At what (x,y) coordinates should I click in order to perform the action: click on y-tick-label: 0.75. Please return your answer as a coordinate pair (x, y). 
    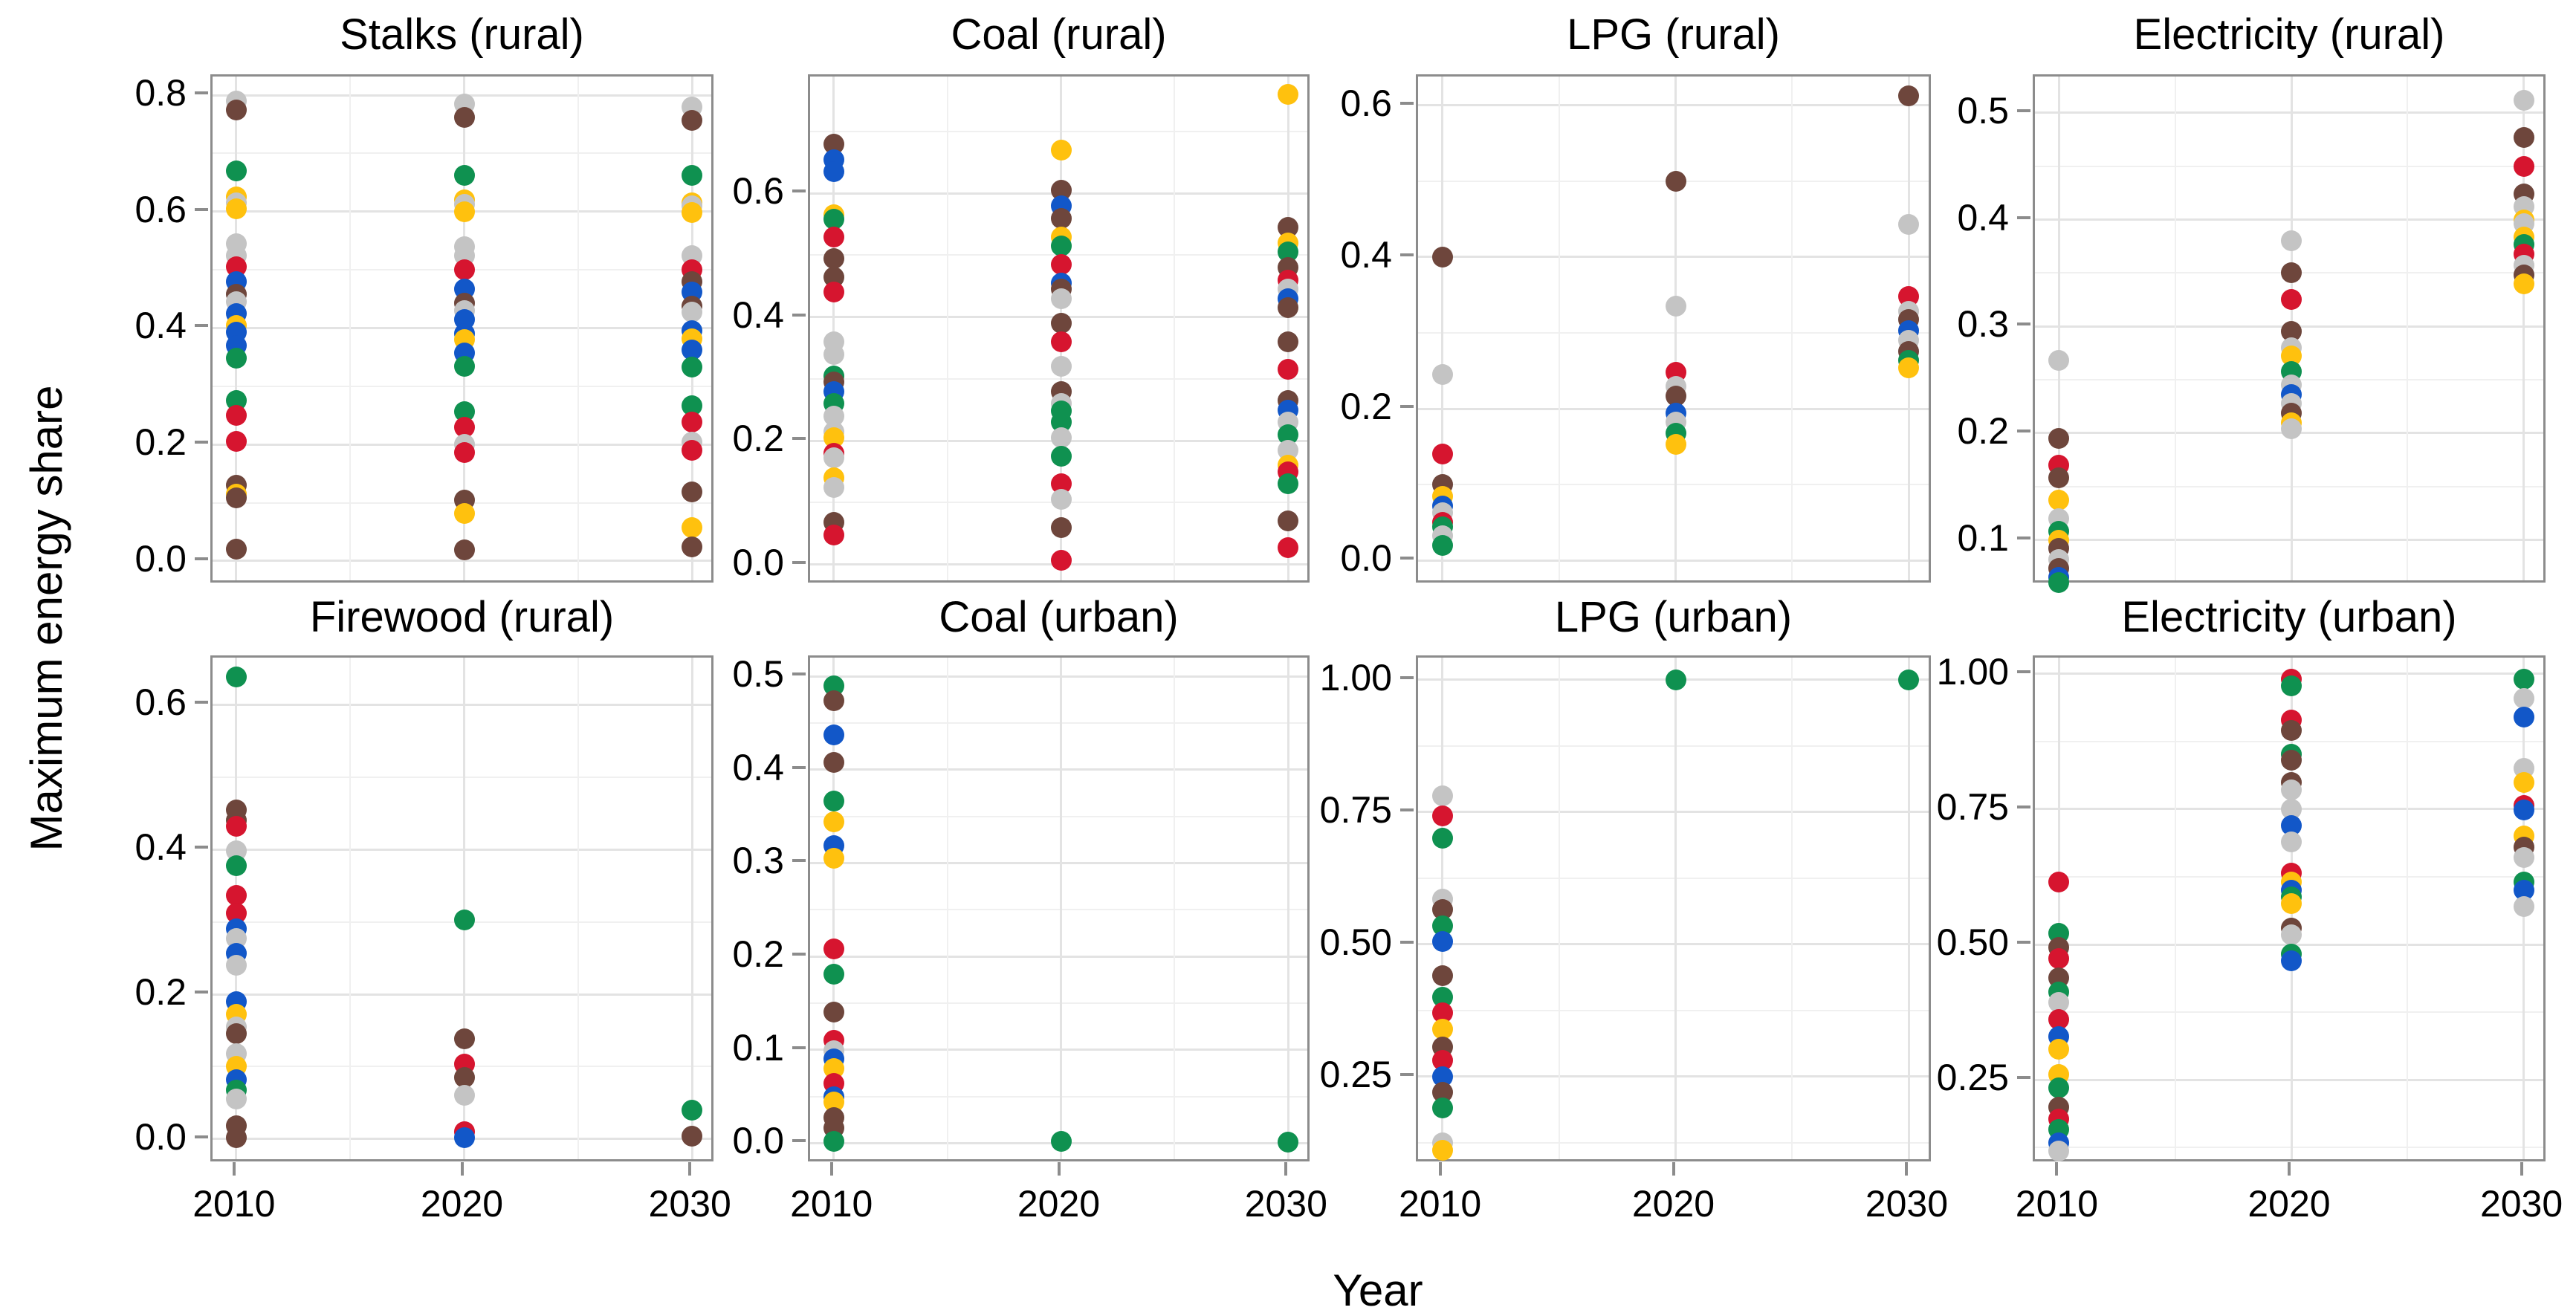
    Looking at the image, I should click on (1972, 806).